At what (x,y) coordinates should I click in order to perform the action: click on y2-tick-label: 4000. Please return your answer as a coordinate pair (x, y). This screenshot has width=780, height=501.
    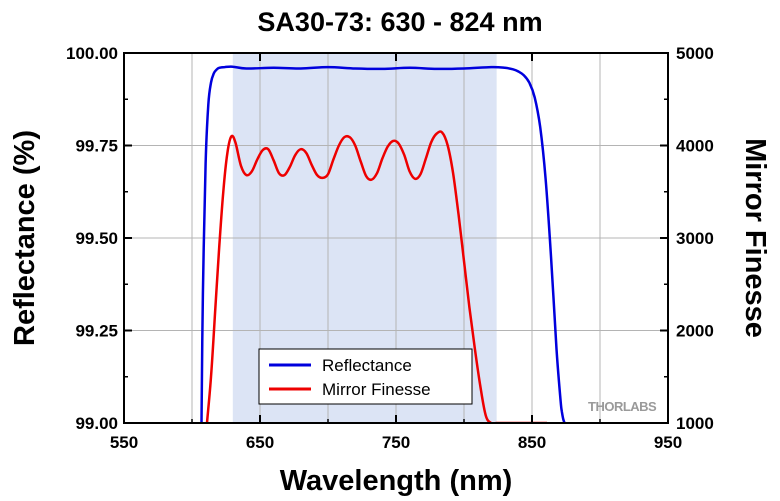
    Looking at the image, I should click on (695, 146).